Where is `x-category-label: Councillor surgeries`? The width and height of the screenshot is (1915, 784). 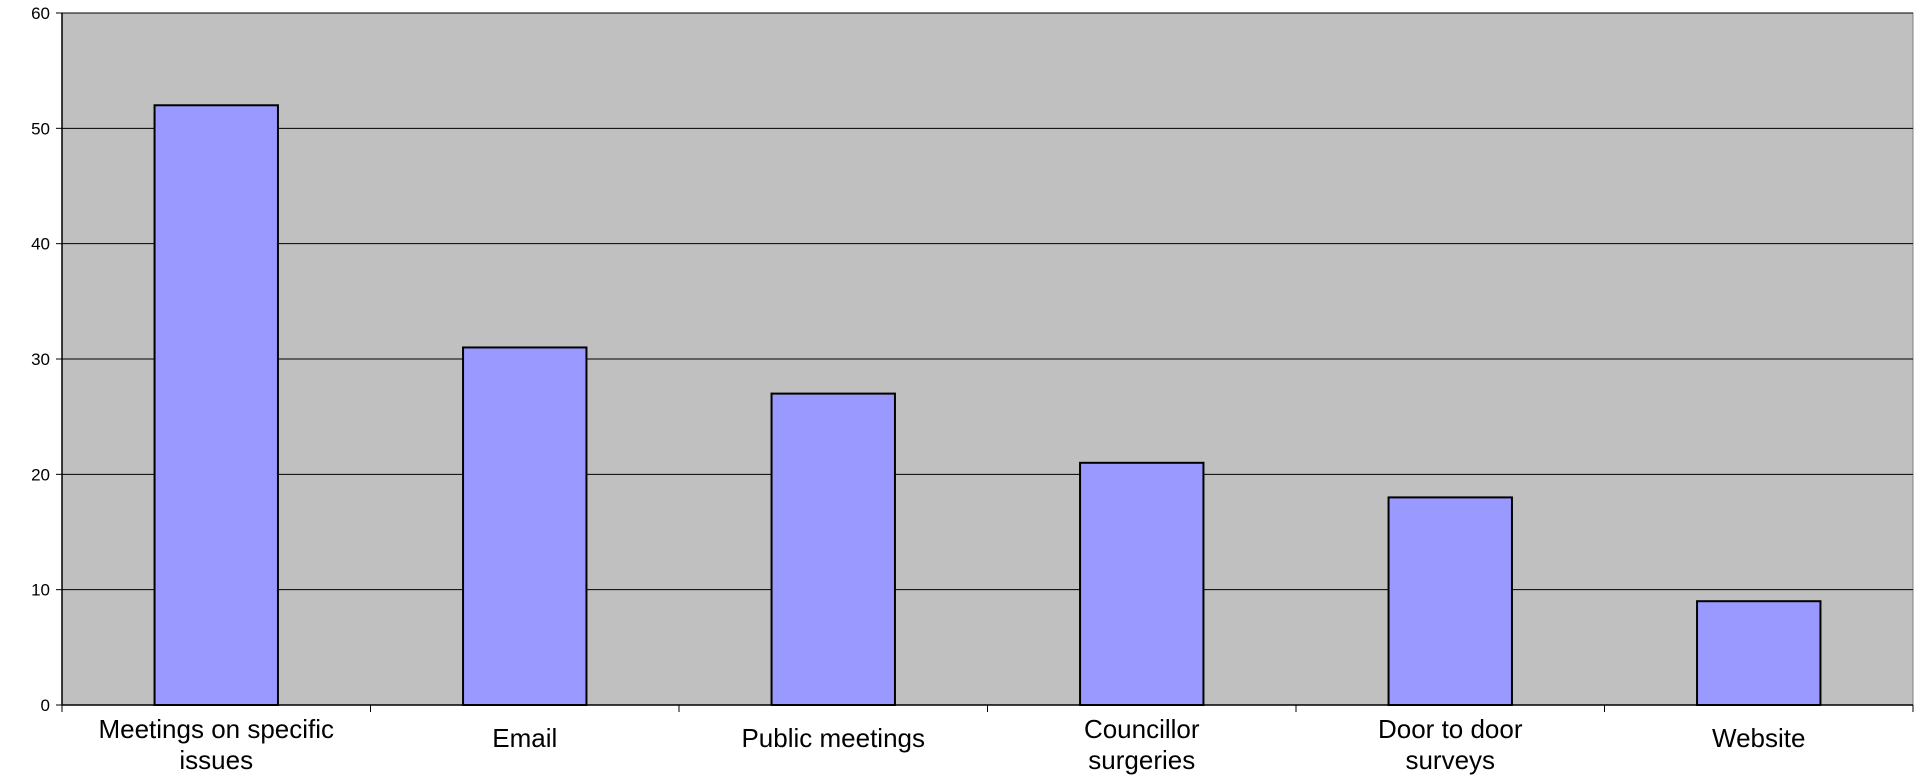
x-category-label: Councillor surgeries is located at coordinates (1142, 744).